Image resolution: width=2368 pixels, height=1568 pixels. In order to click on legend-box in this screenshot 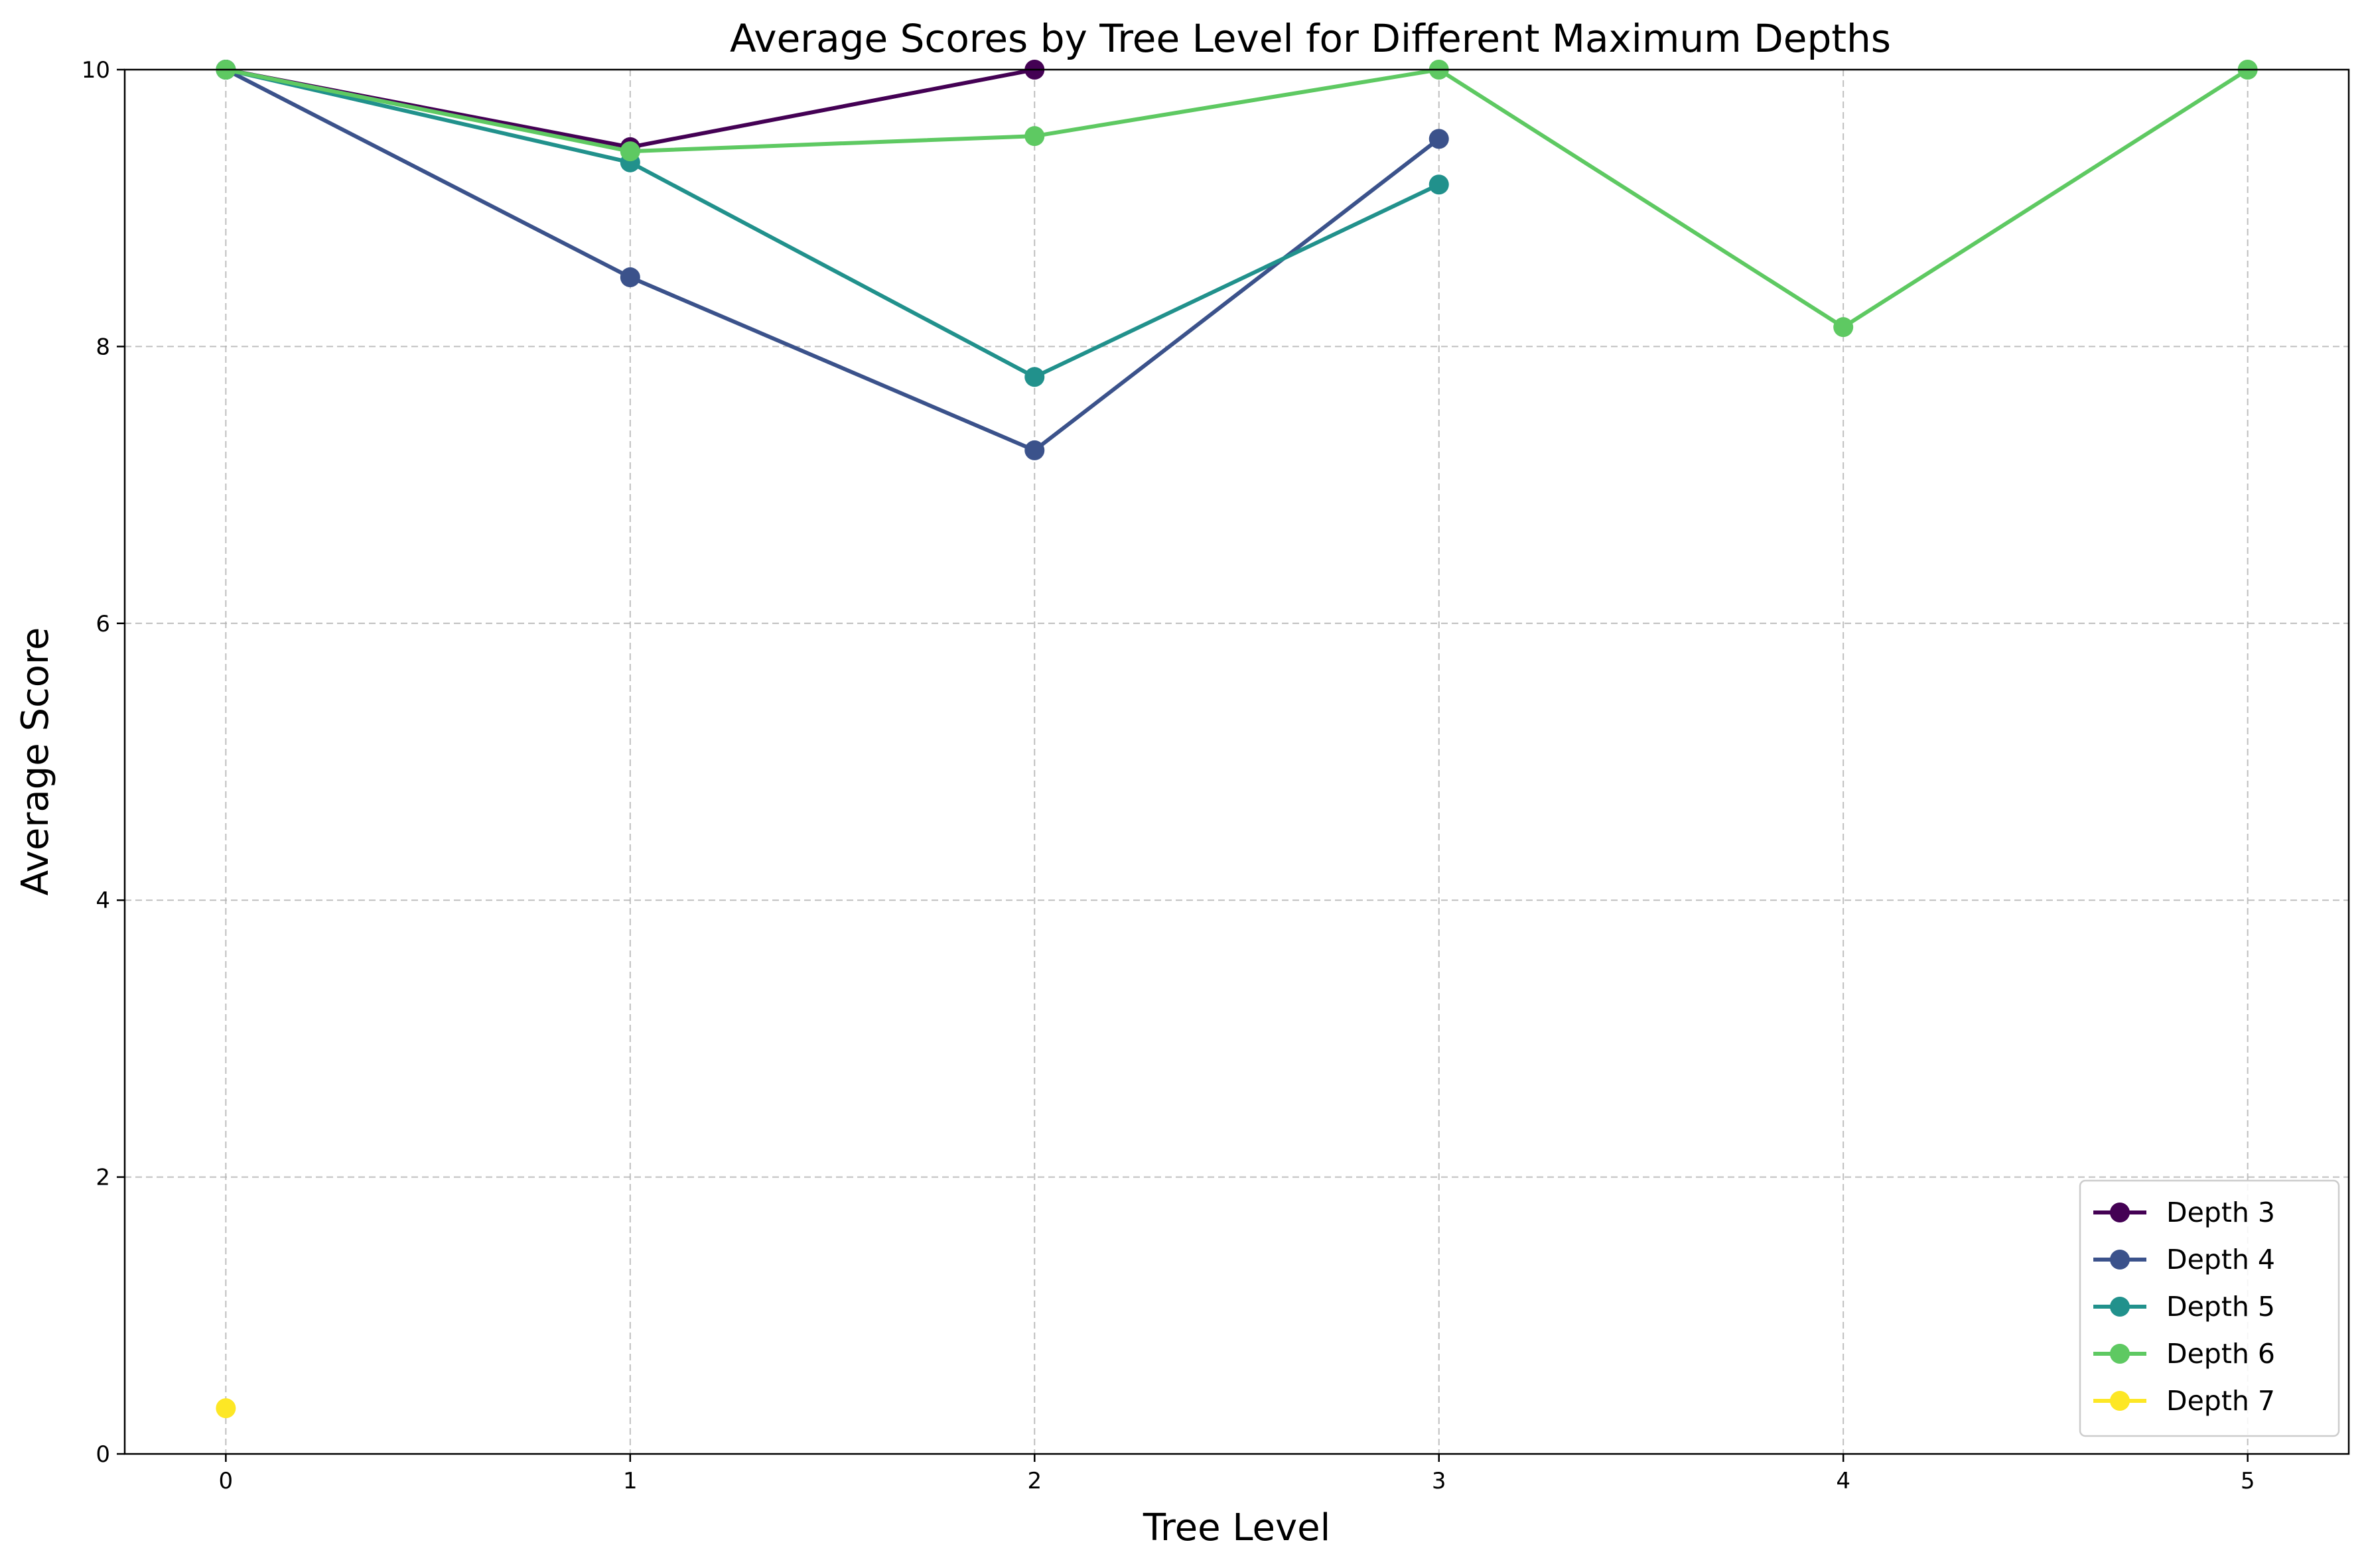, I will do `click(2209, 1308)`.